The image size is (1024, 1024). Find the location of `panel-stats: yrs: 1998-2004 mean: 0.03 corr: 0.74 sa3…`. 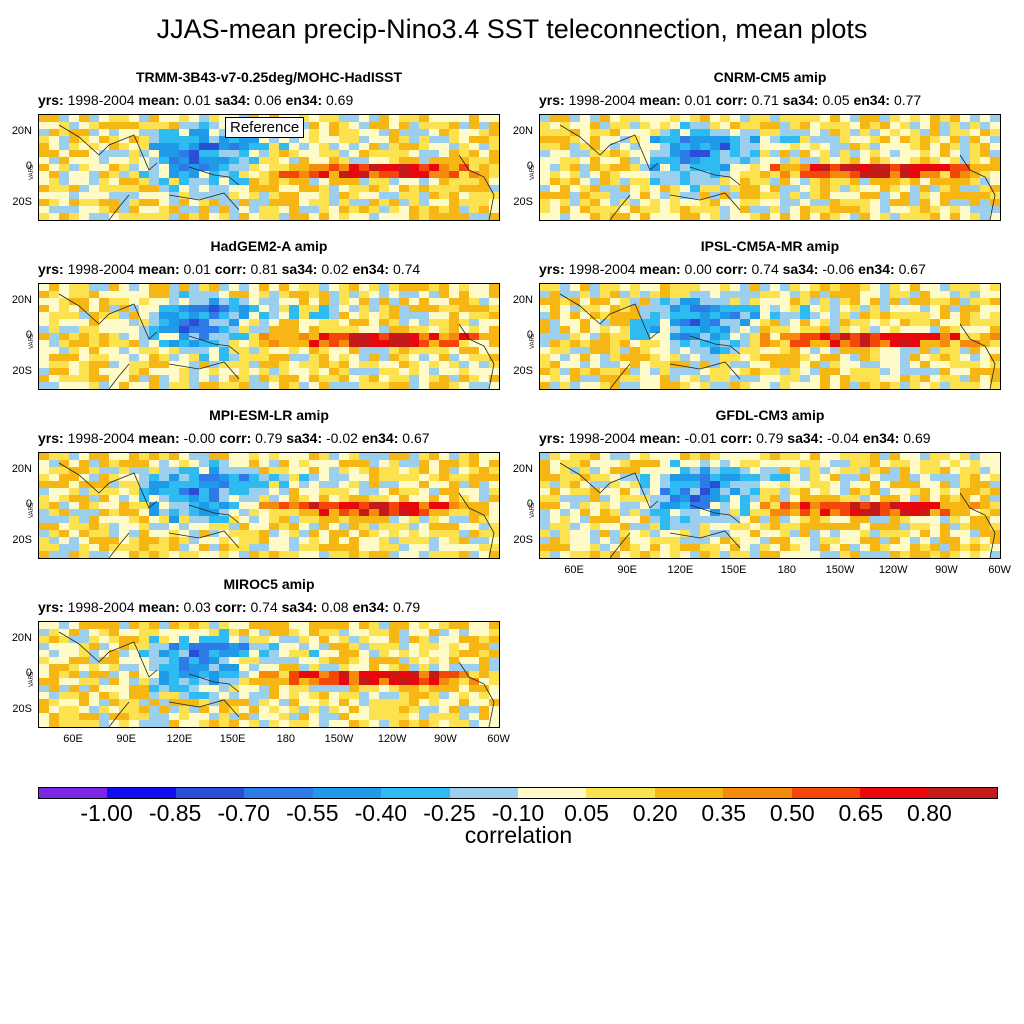

panel-stats: yrs: 1998-2004 mean: 0.03 corr: 0.74 sa3… is located at coordinates (229, 607).